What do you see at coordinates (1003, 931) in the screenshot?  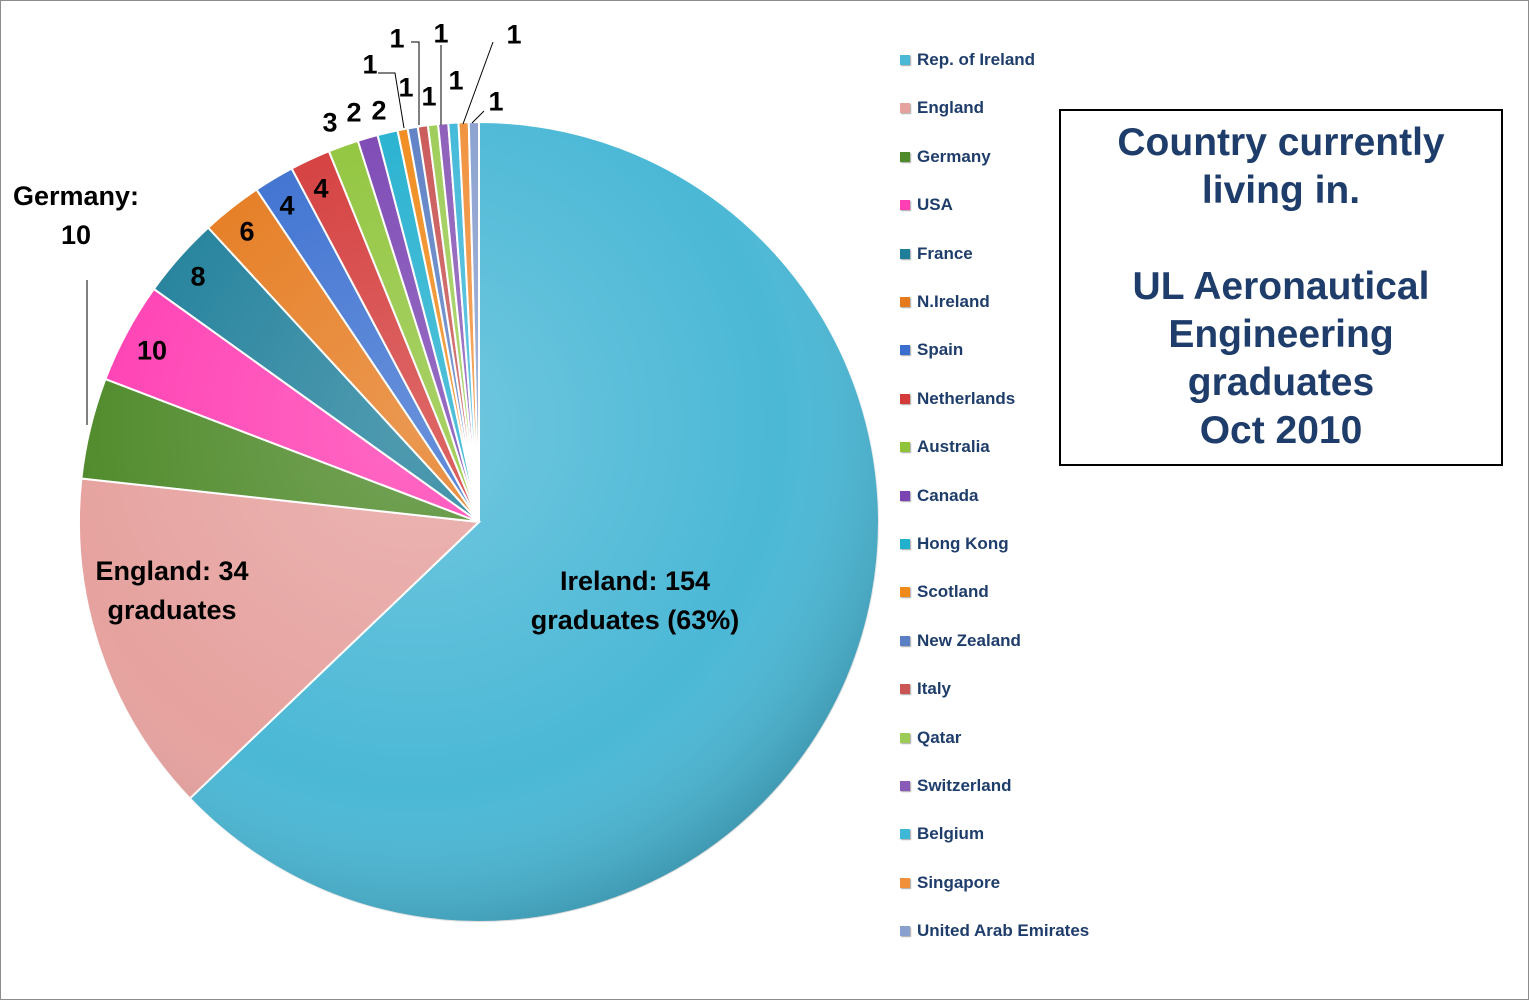 I see `legend-label: United Arab Emirates` at bounding box center [1003, 931].